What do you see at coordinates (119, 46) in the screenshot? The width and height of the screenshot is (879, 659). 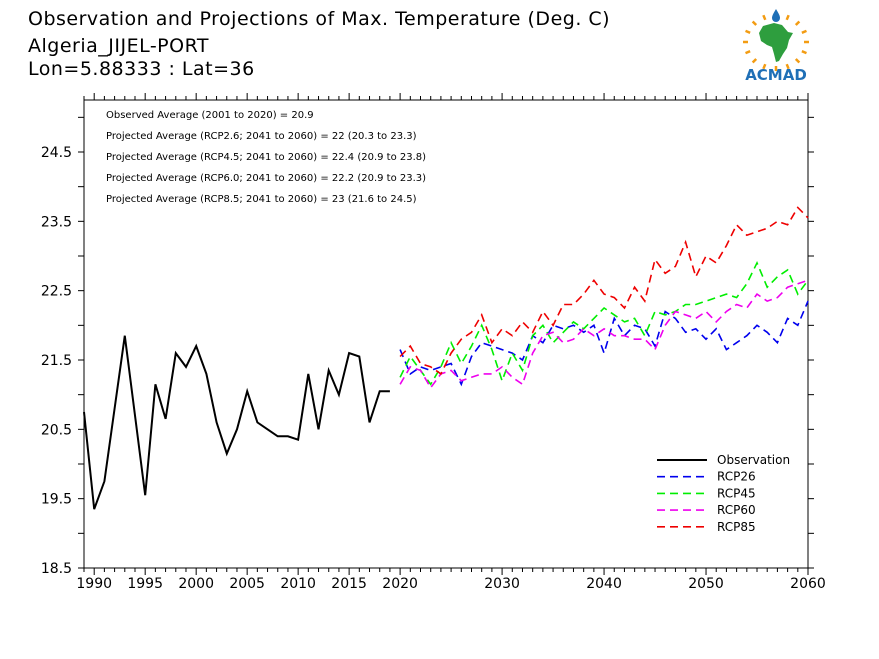 I see `station-name: Algeria_JIJEL-PORT` at bounding box center [119, 46].